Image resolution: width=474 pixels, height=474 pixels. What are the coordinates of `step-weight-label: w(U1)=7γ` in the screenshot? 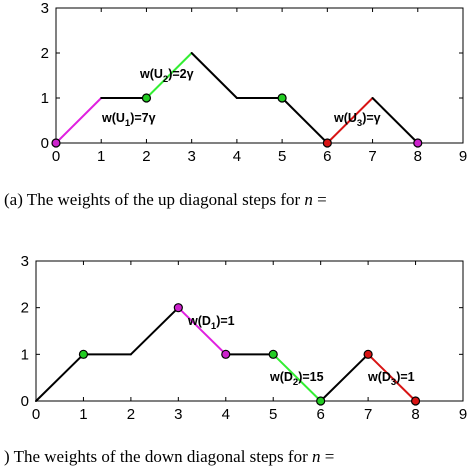 It's located at (128, 120).